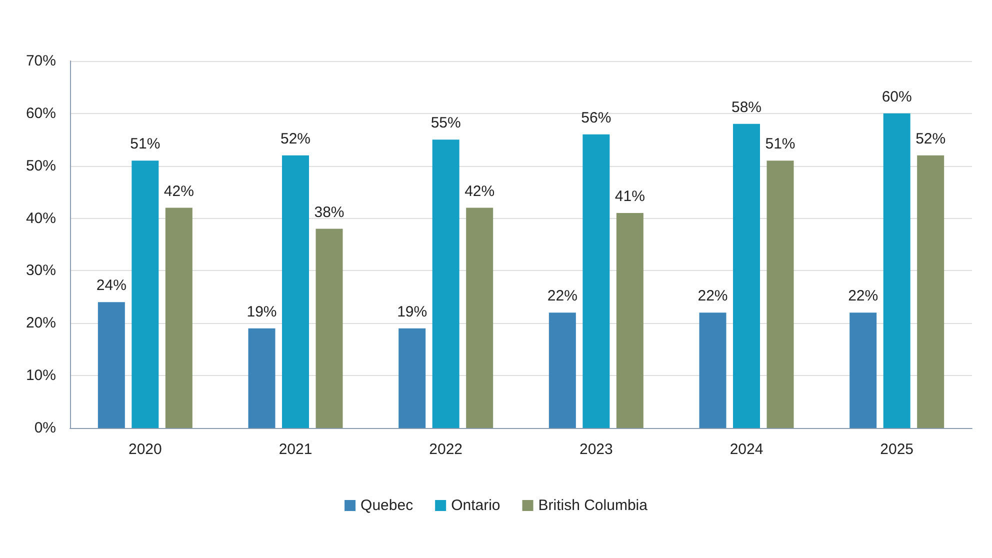  Describe the element at coordinates (111, 285) in the screenshot. I see `data-label: 24%` at that location.